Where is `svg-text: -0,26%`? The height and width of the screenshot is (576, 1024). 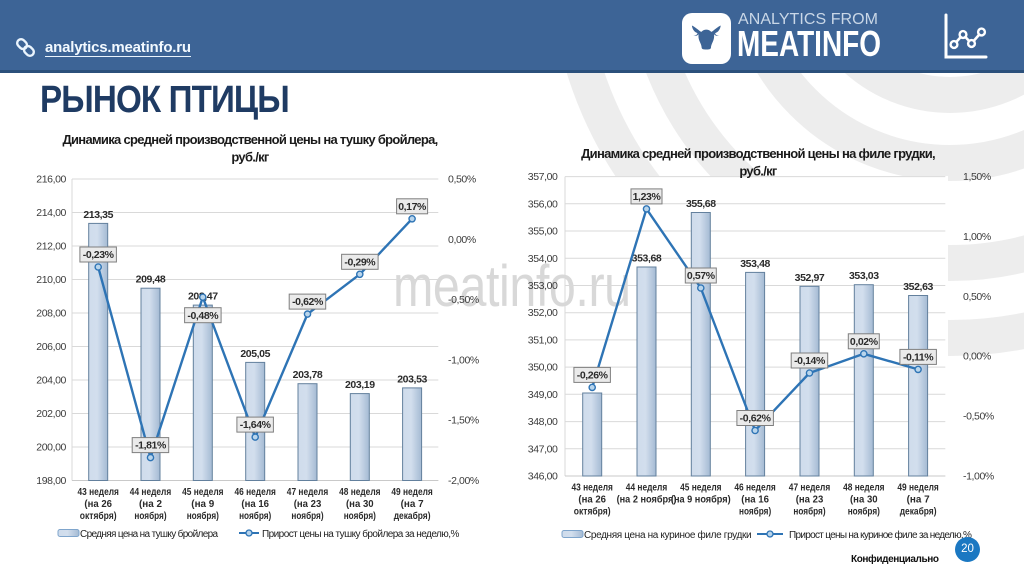
svg-text: -0,26% is located at coordinates (593, 376).